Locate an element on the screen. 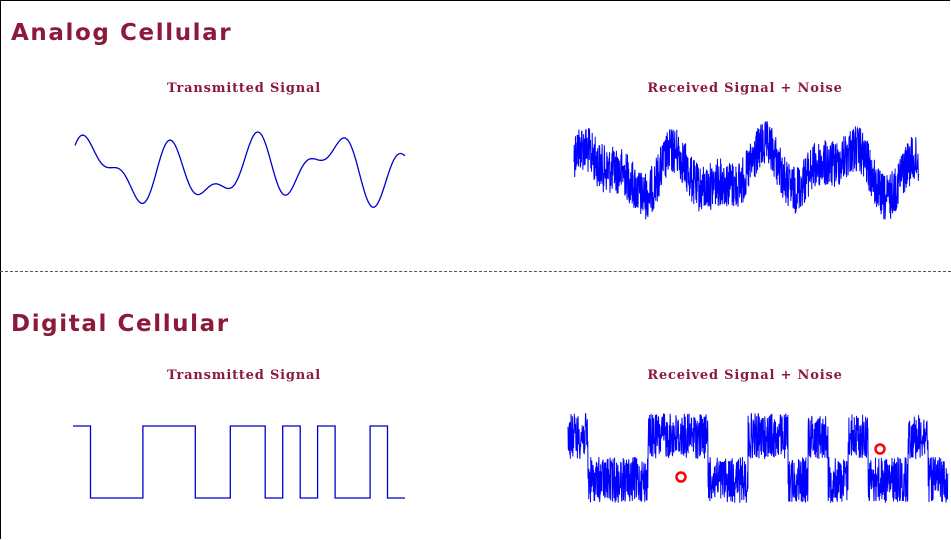  digital-received-waveform is located at coordinates (758, 458).